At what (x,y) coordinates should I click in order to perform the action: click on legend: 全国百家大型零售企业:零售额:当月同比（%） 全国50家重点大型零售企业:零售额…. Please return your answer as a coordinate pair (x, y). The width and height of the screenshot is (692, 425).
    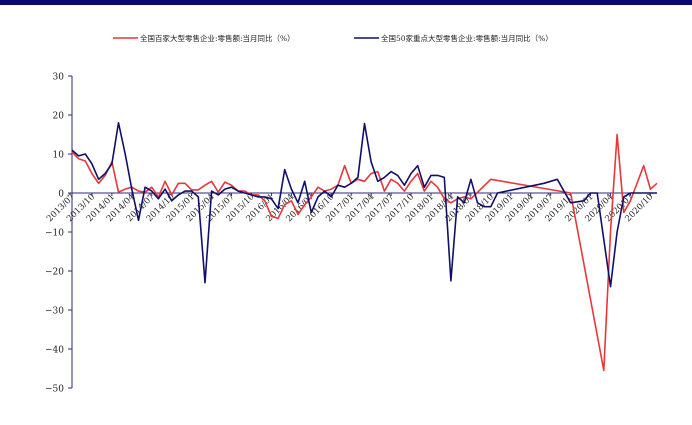
    Looking at the image, I should click on (333, 38).